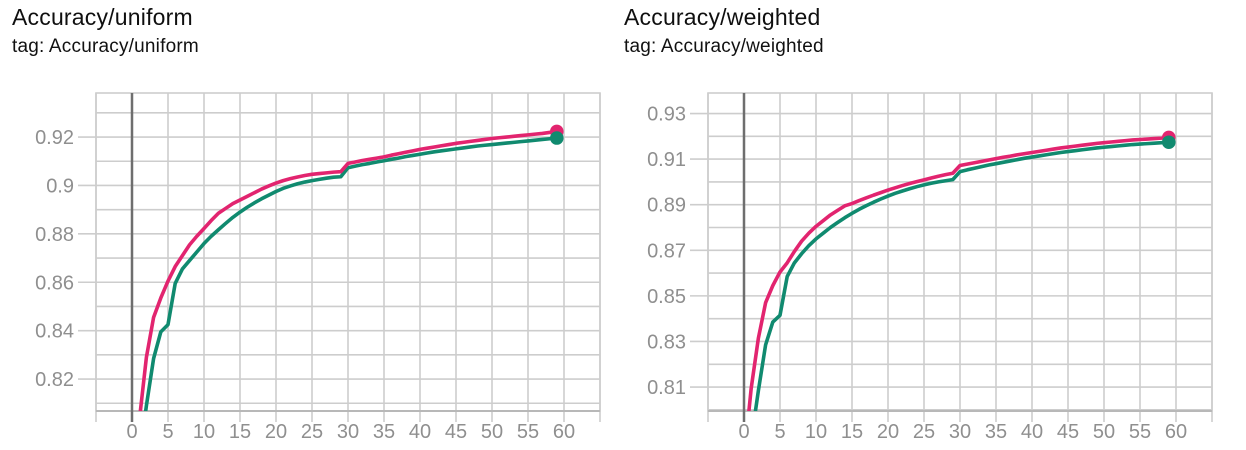 Image resolution: width=1246 pixels, height=450 pixels. I want to click on y-tick-label: 0.87, so click(666, 251).